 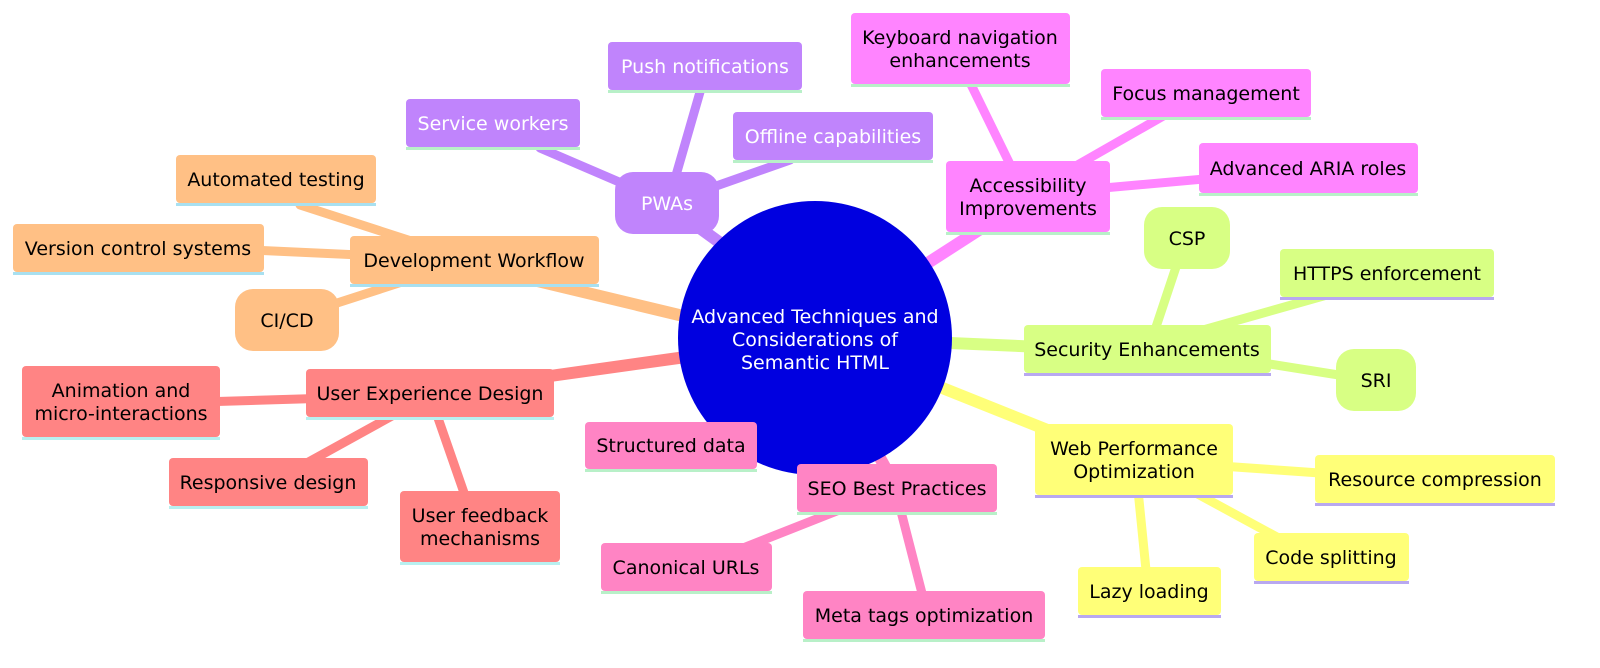 I want to click on node-service-workers-label: Service workers, so click(x=493, y=124).